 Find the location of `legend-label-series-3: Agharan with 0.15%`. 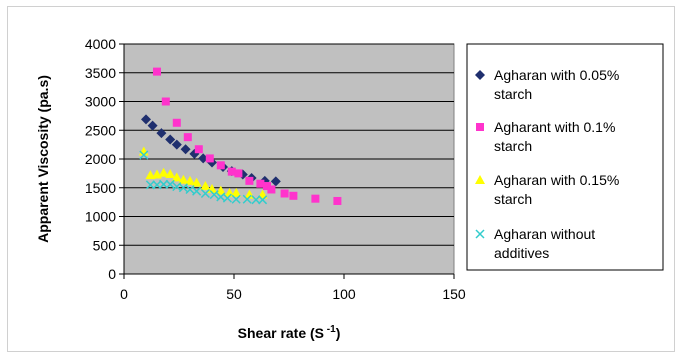

legend-label-series-3: Agharan with 0.15% is located at coordinates (556, 180).